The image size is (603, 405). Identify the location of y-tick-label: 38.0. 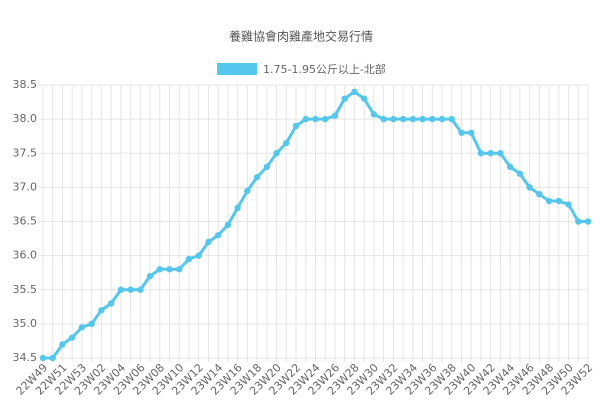
(25, 118).